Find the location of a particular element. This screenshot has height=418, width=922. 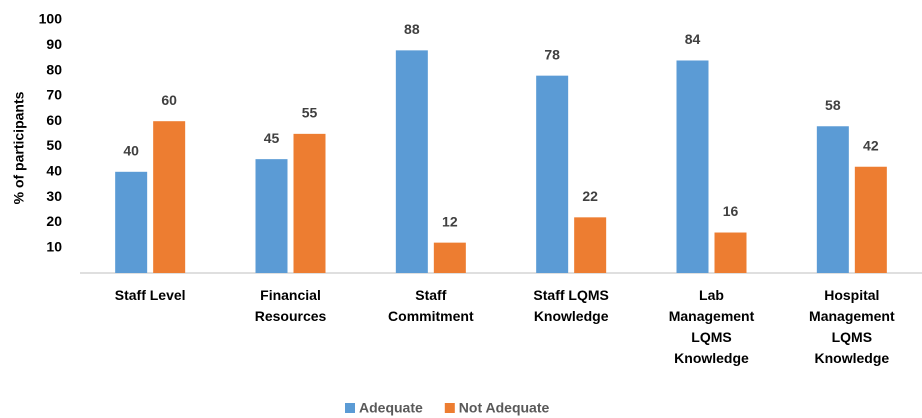

y-tick-label: 30 is located at coordinates (54, 196).